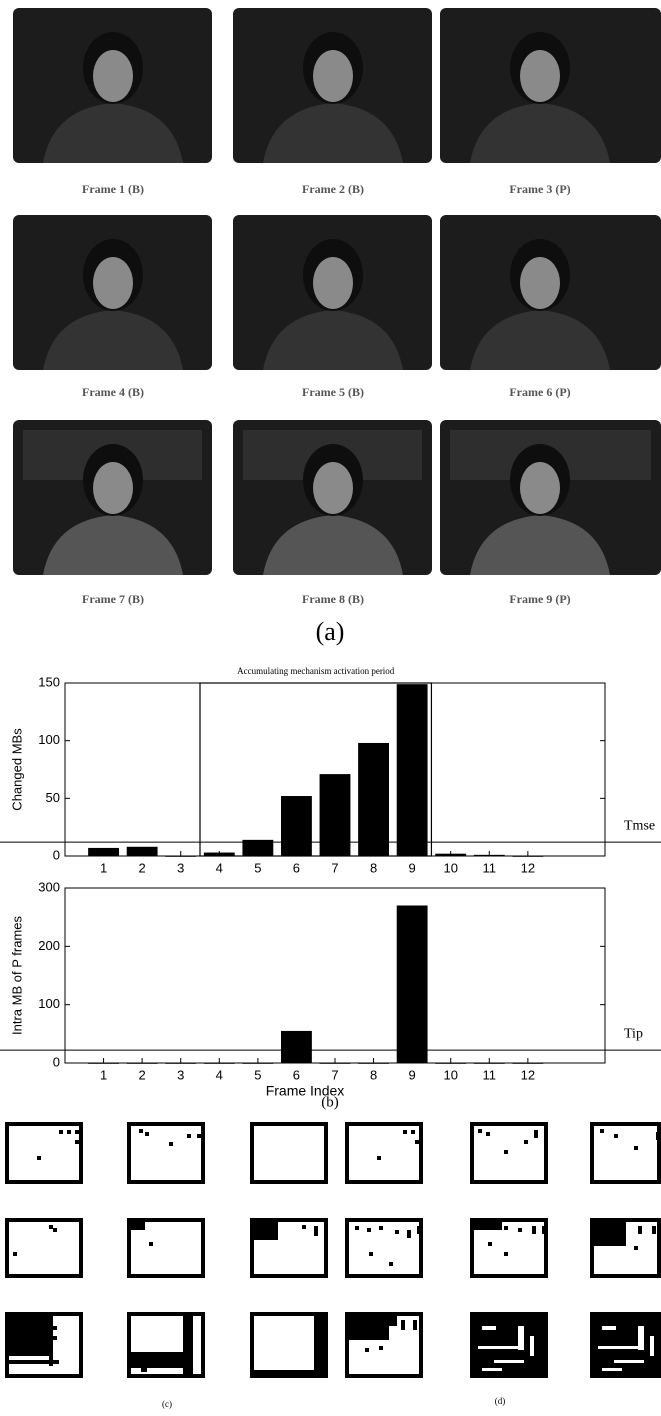 The height and width of the screenshot is (1416, 661). I want to click on x-tick-label: 2, so click(142, 1074).